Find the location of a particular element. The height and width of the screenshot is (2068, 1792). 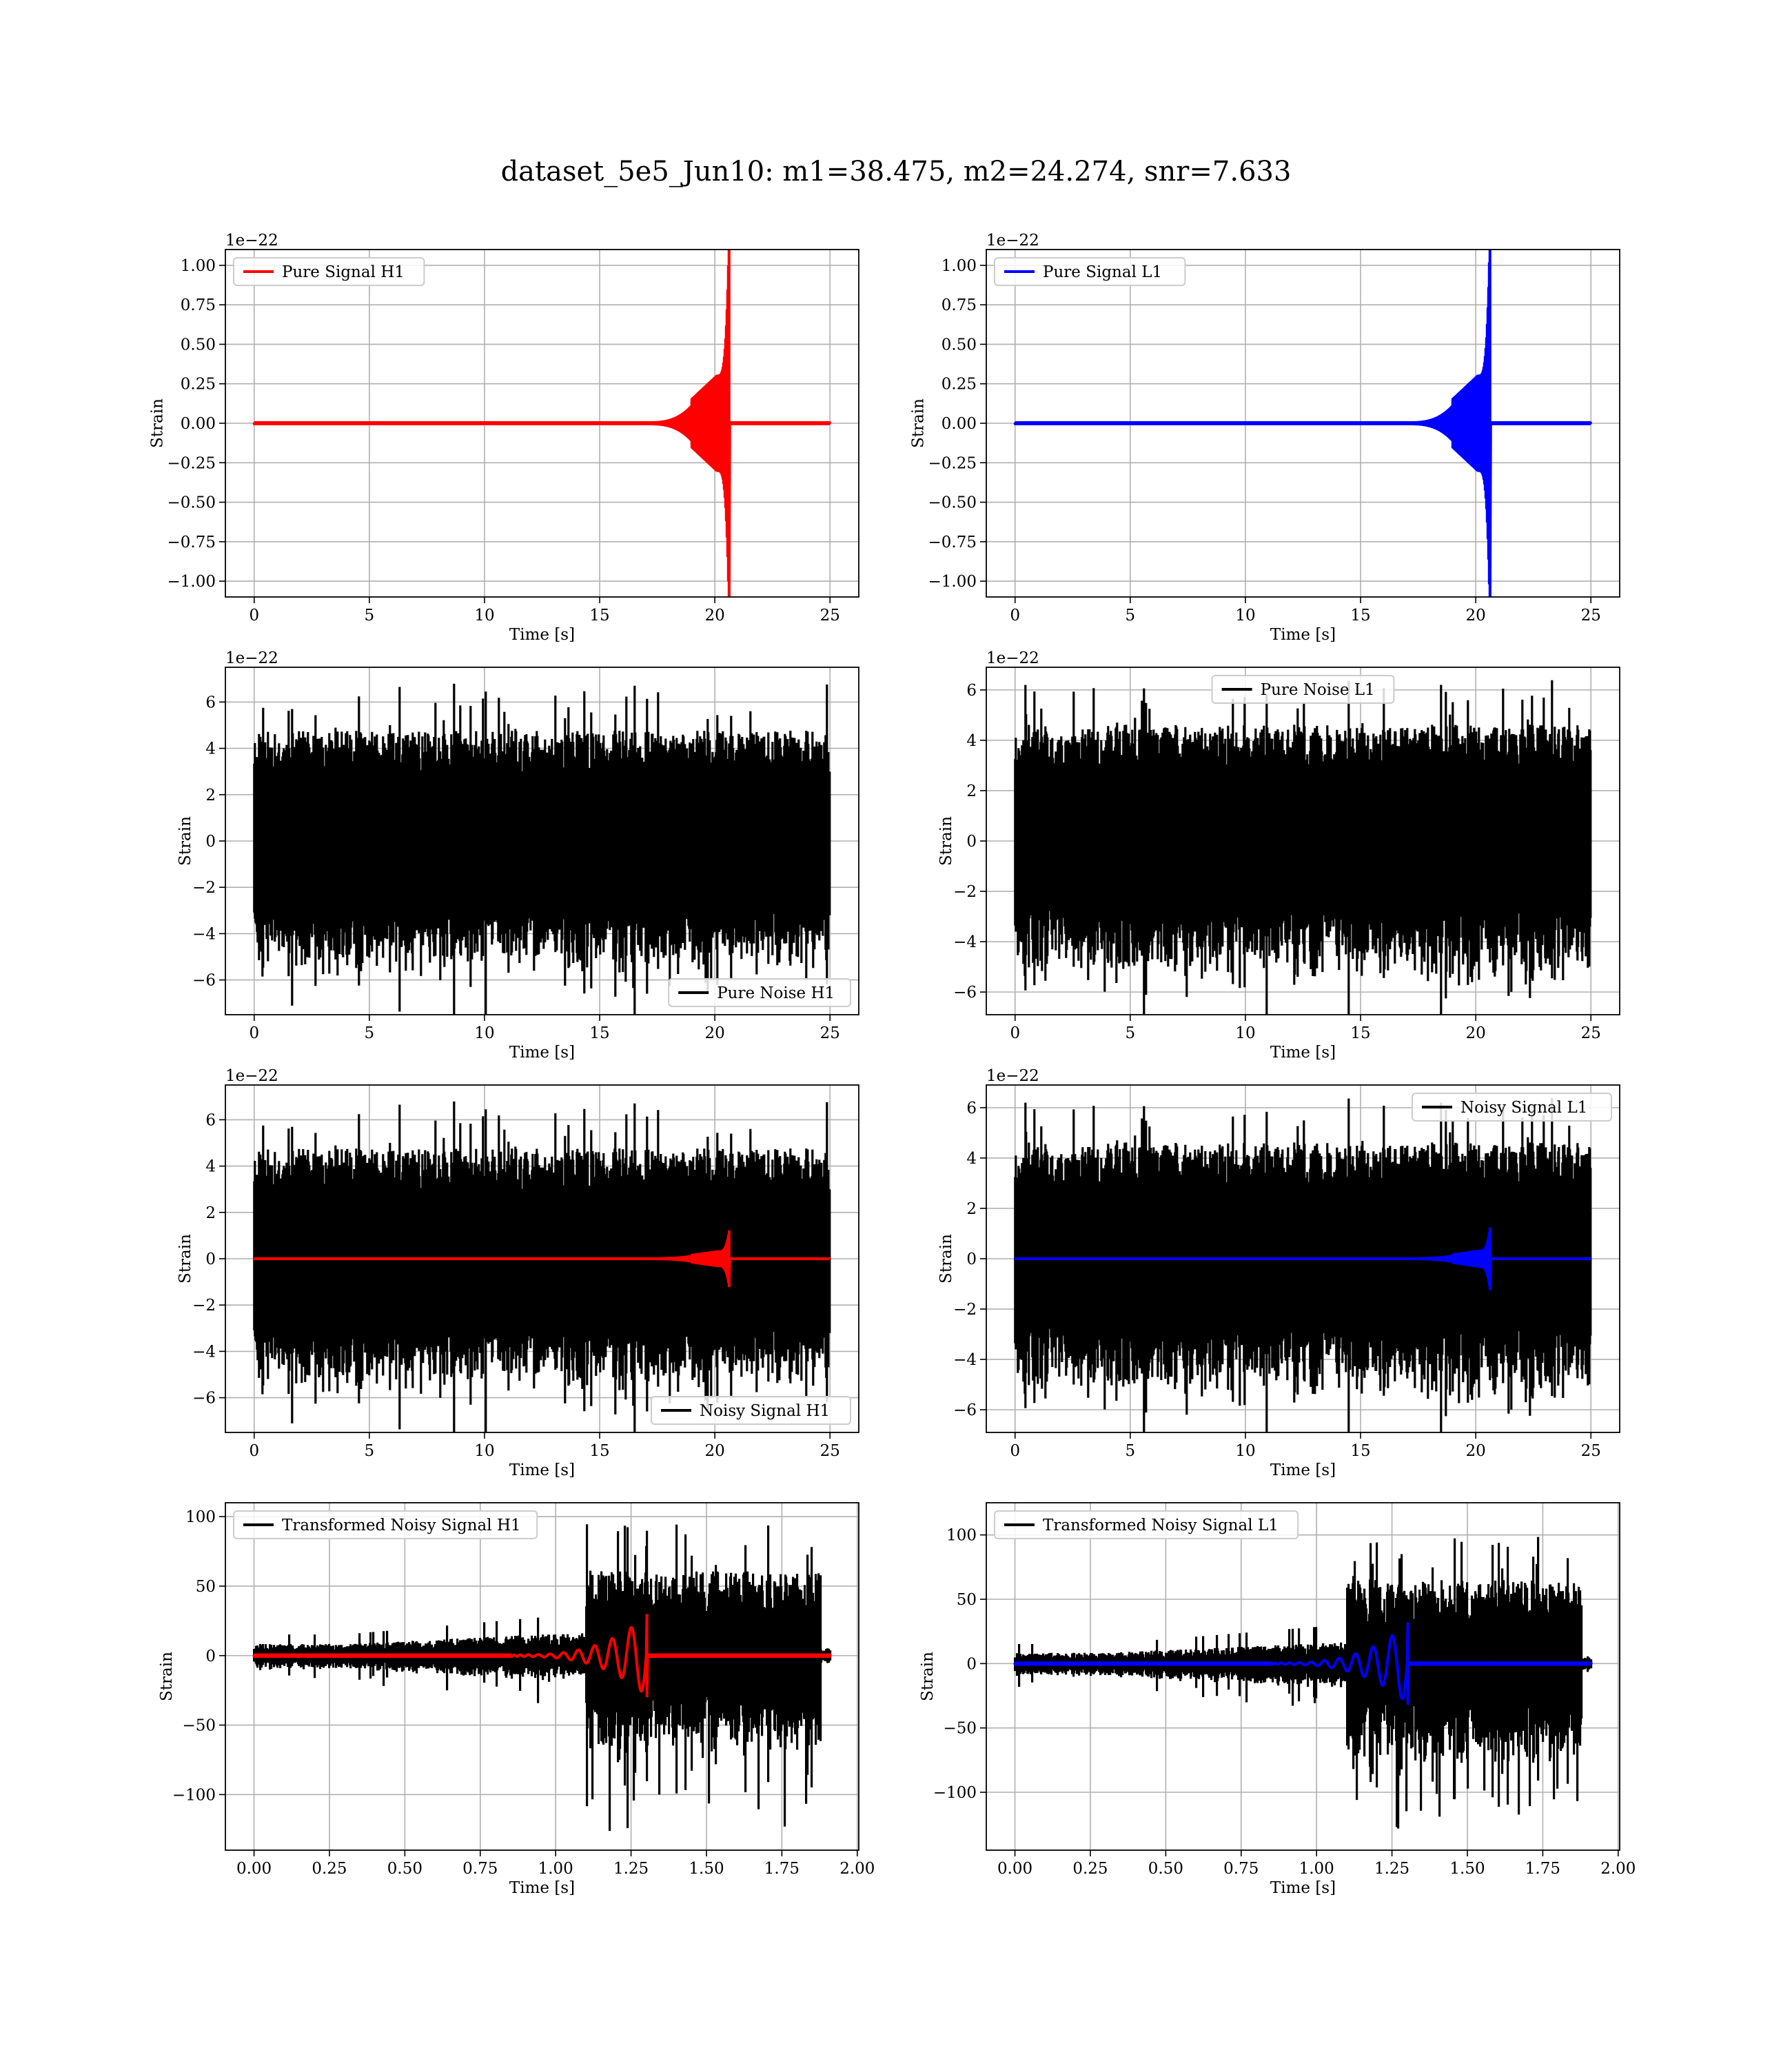

x-tick-label: 2.00 is located at coordinates (1618, 1869).